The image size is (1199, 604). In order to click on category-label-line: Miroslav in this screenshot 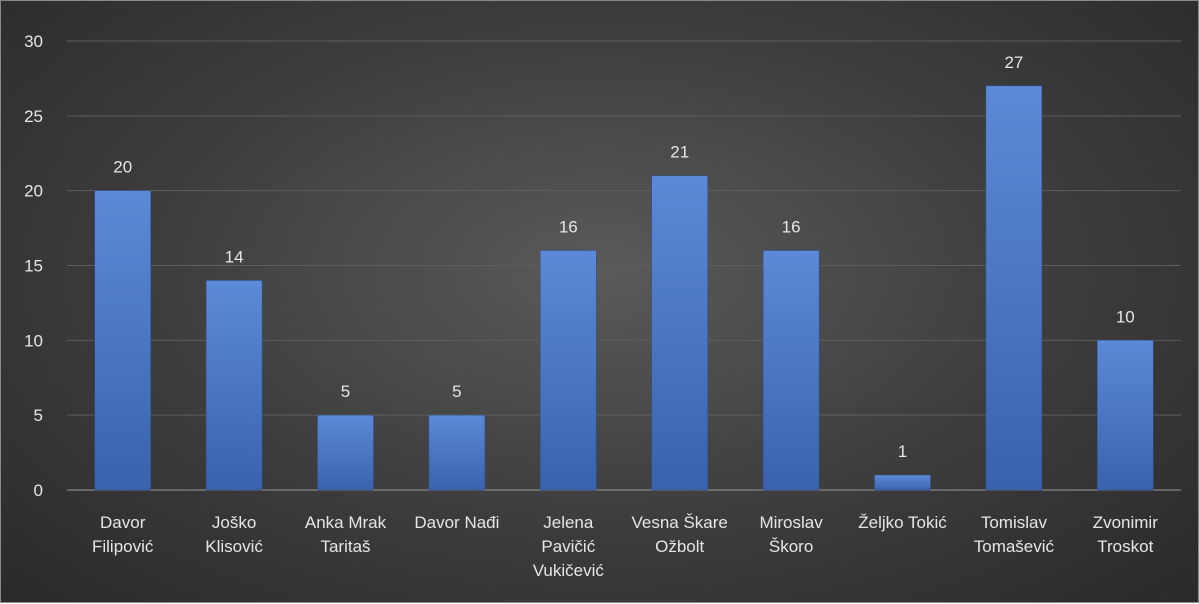, I will do `click(791, 522)`.